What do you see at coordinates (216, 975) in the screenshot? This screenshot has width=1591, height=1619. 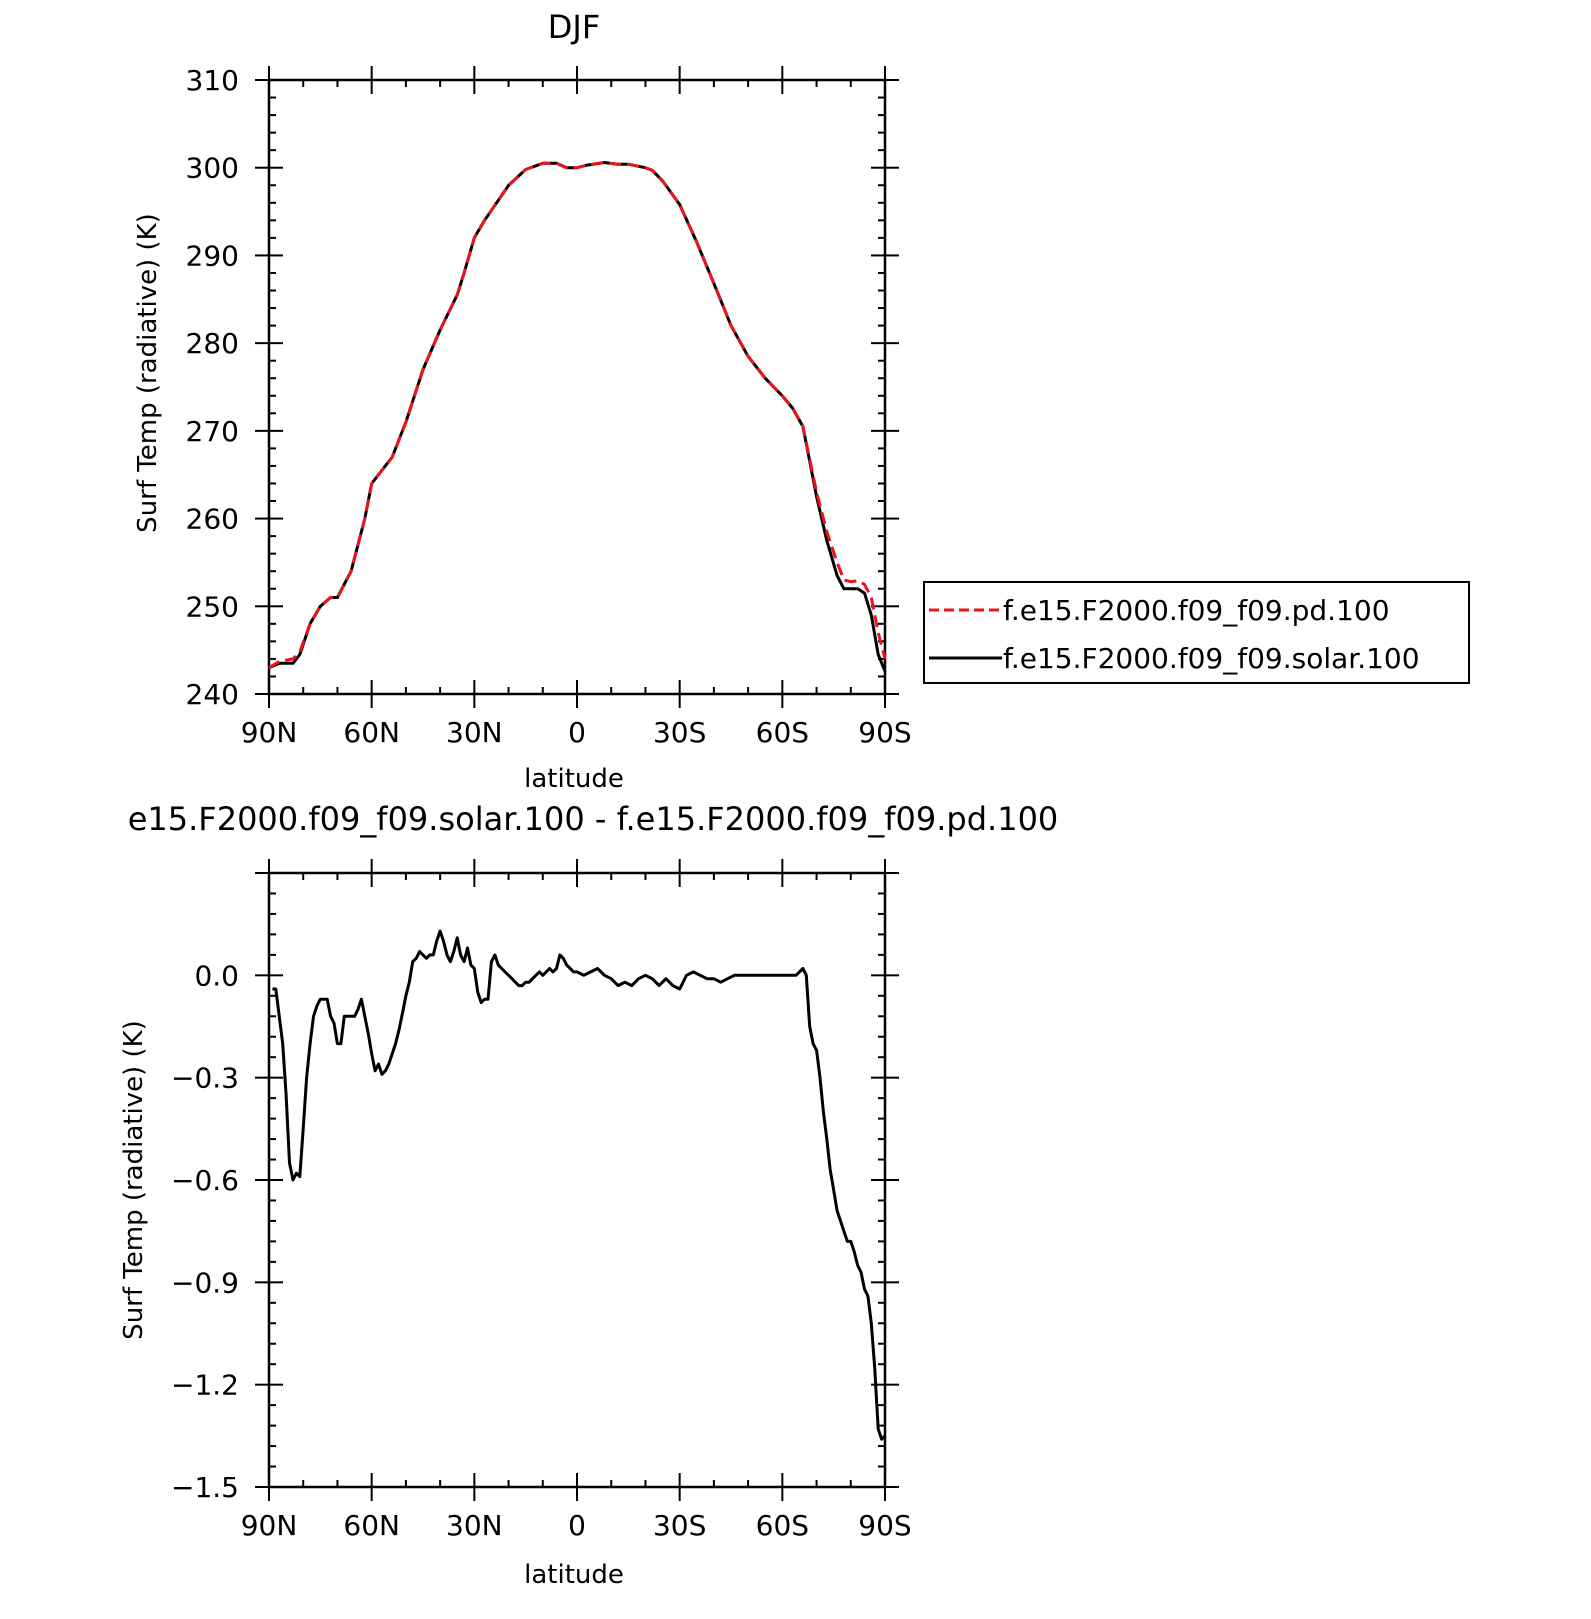 I see `bottom-y-tick-label: 0.0` at bounding box center [216, 975].